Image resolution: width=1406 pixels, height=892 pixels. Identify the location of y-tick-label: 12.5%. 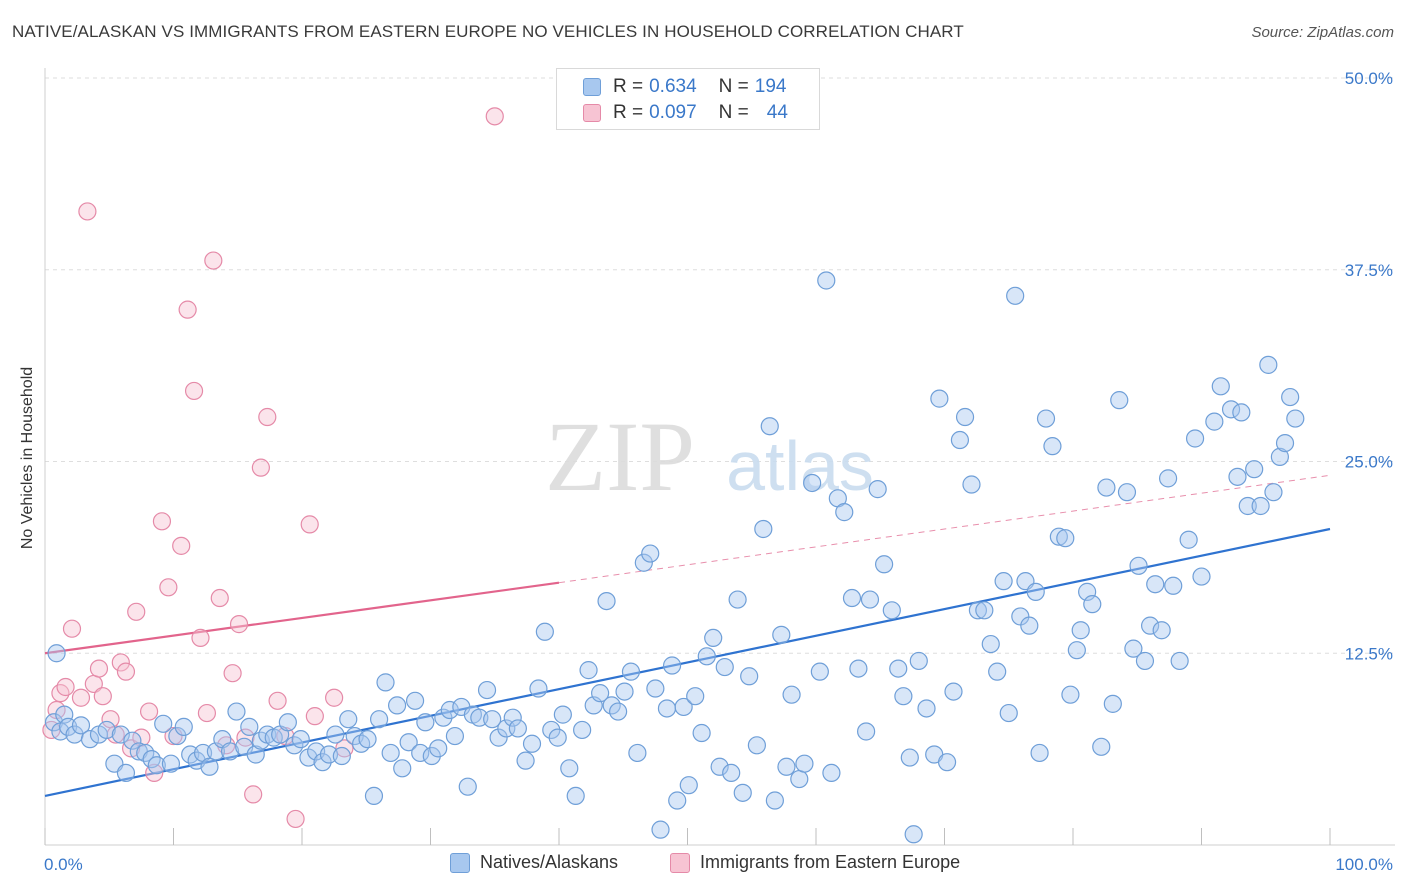
(1369, 653).